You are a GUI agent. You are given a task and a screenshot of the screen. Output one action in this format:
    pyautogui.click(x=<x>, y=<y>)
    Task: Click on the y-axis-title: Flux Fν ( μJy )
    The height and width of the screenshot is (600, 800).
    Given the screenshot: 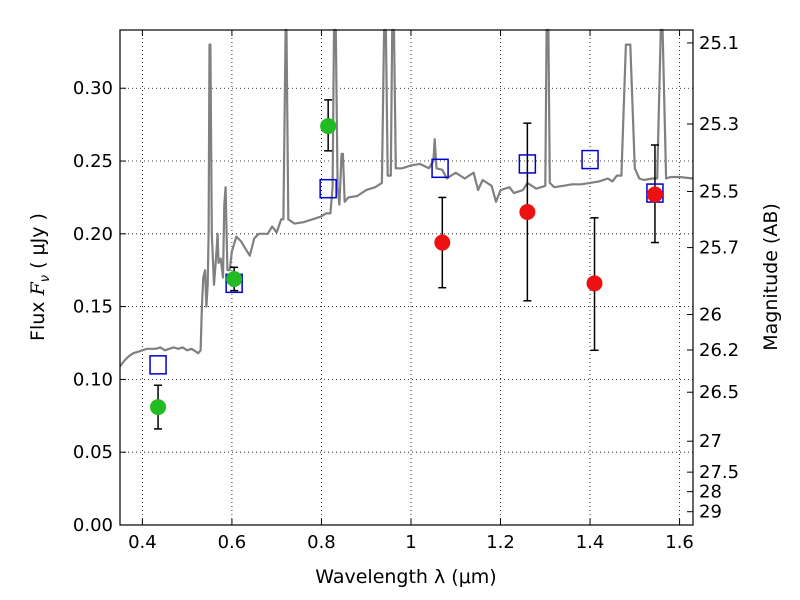 What is the action you would take?
    pyautogui.click(x=40, y=277)
    